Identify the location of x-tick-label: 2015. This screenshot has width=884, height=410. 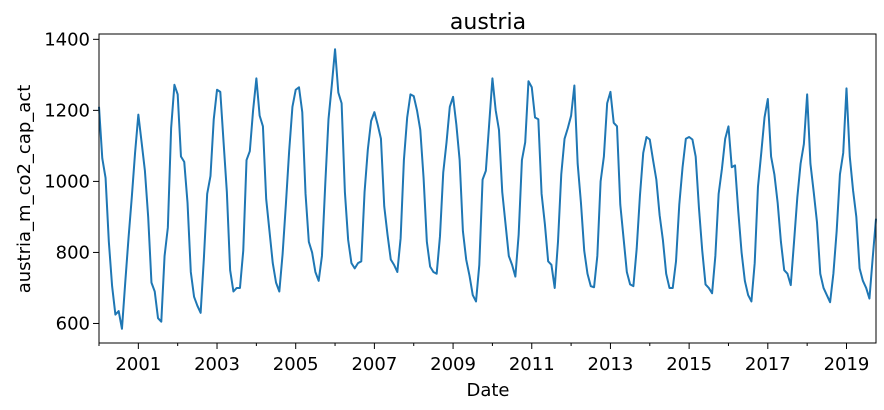
(689, 364).